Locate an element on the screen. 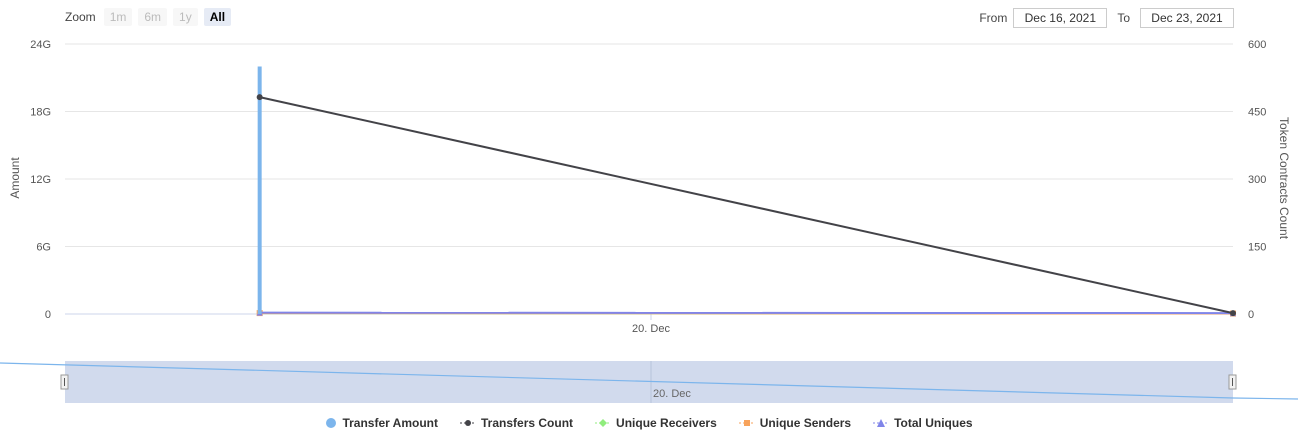  navigator: 20. Dec is located at coordinates (649, 382).